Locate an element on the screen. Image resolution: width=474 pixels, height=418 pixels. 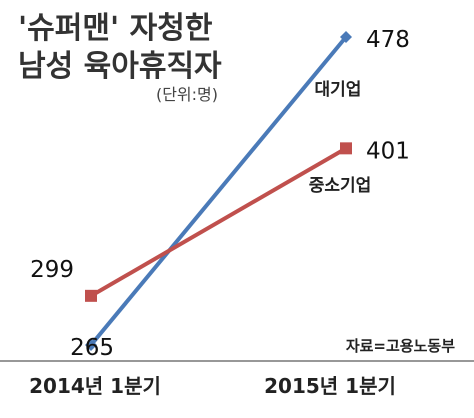
series-2-value-label-2: 401 is located at coordinates (388, 151).